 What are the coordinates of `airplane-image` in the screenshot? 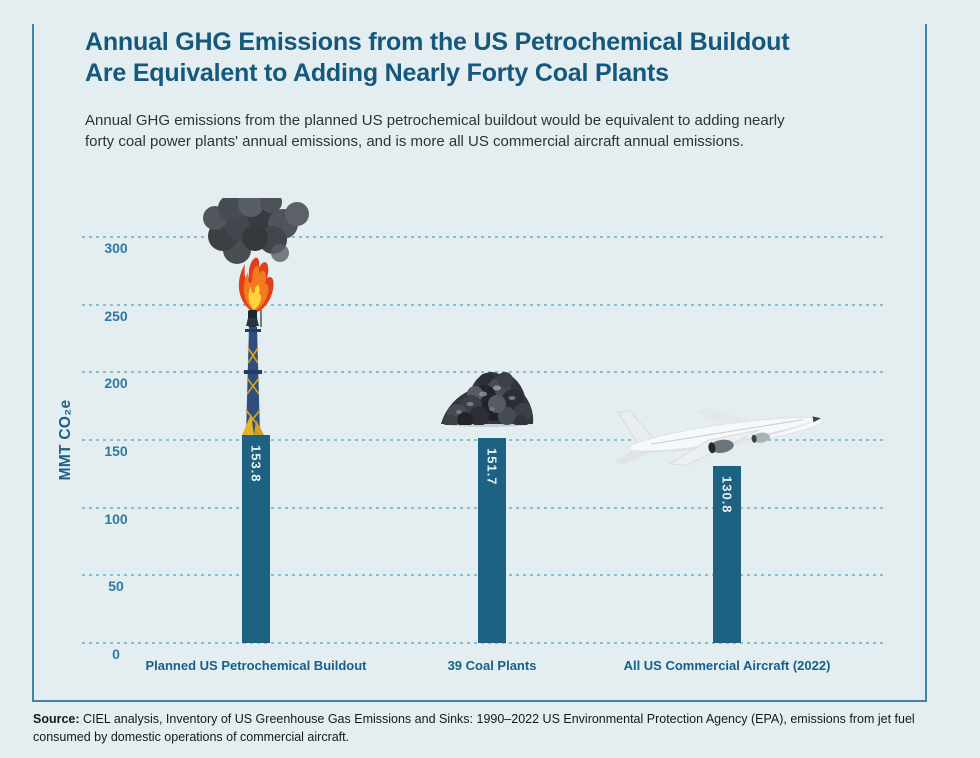 It's located at (719, 437).